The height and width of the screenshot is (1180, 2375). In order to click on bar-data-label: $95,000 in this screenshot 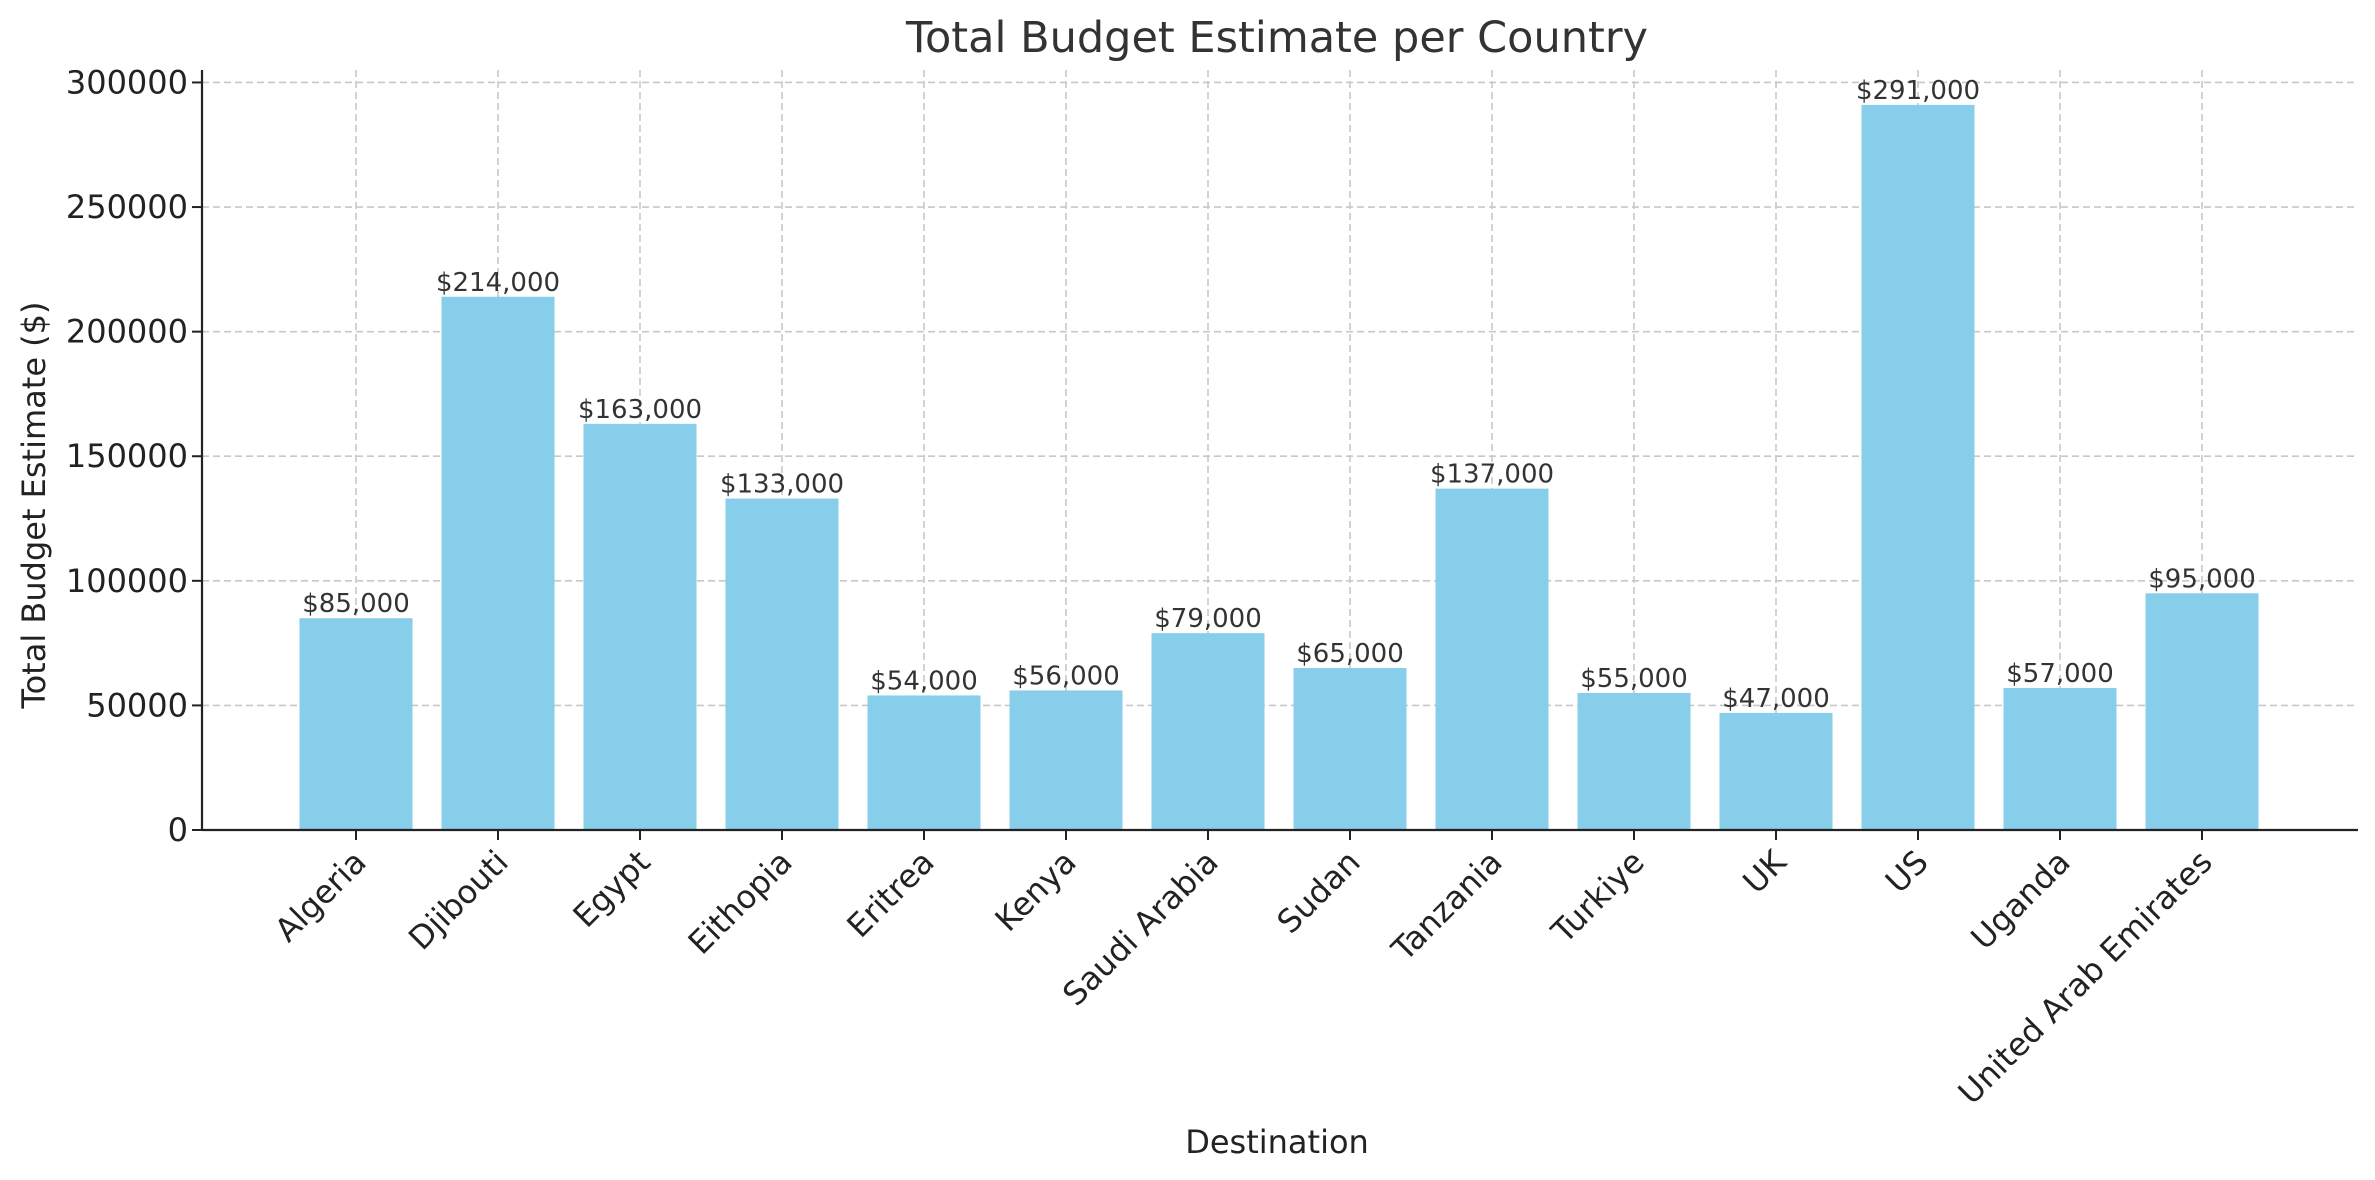, I will do `click(2202, 579)`.